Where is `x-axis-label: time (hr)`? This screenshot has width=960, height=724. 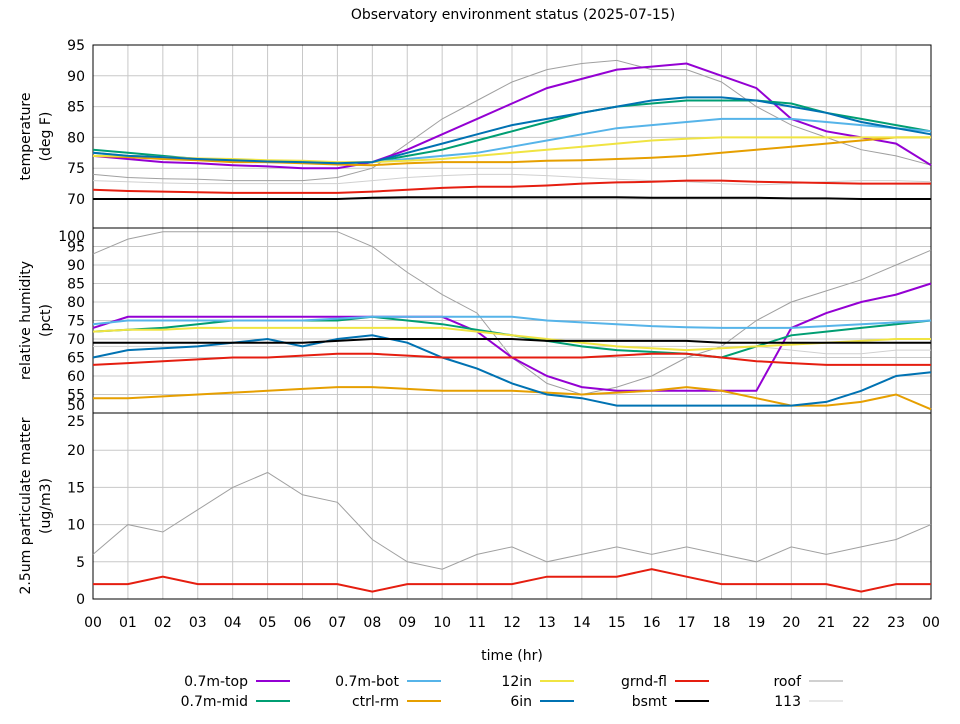 x-axis-label: time (hr) is located at coordinates (512, 656).